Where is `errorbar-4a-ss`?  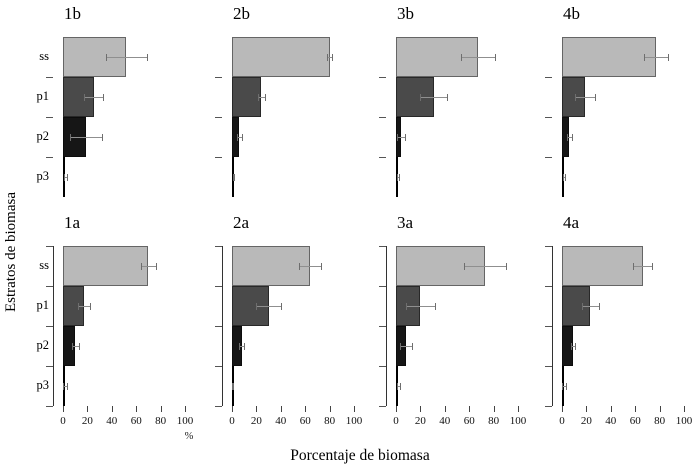
errorbar-4a-ss is located at coordinates (642, 266).